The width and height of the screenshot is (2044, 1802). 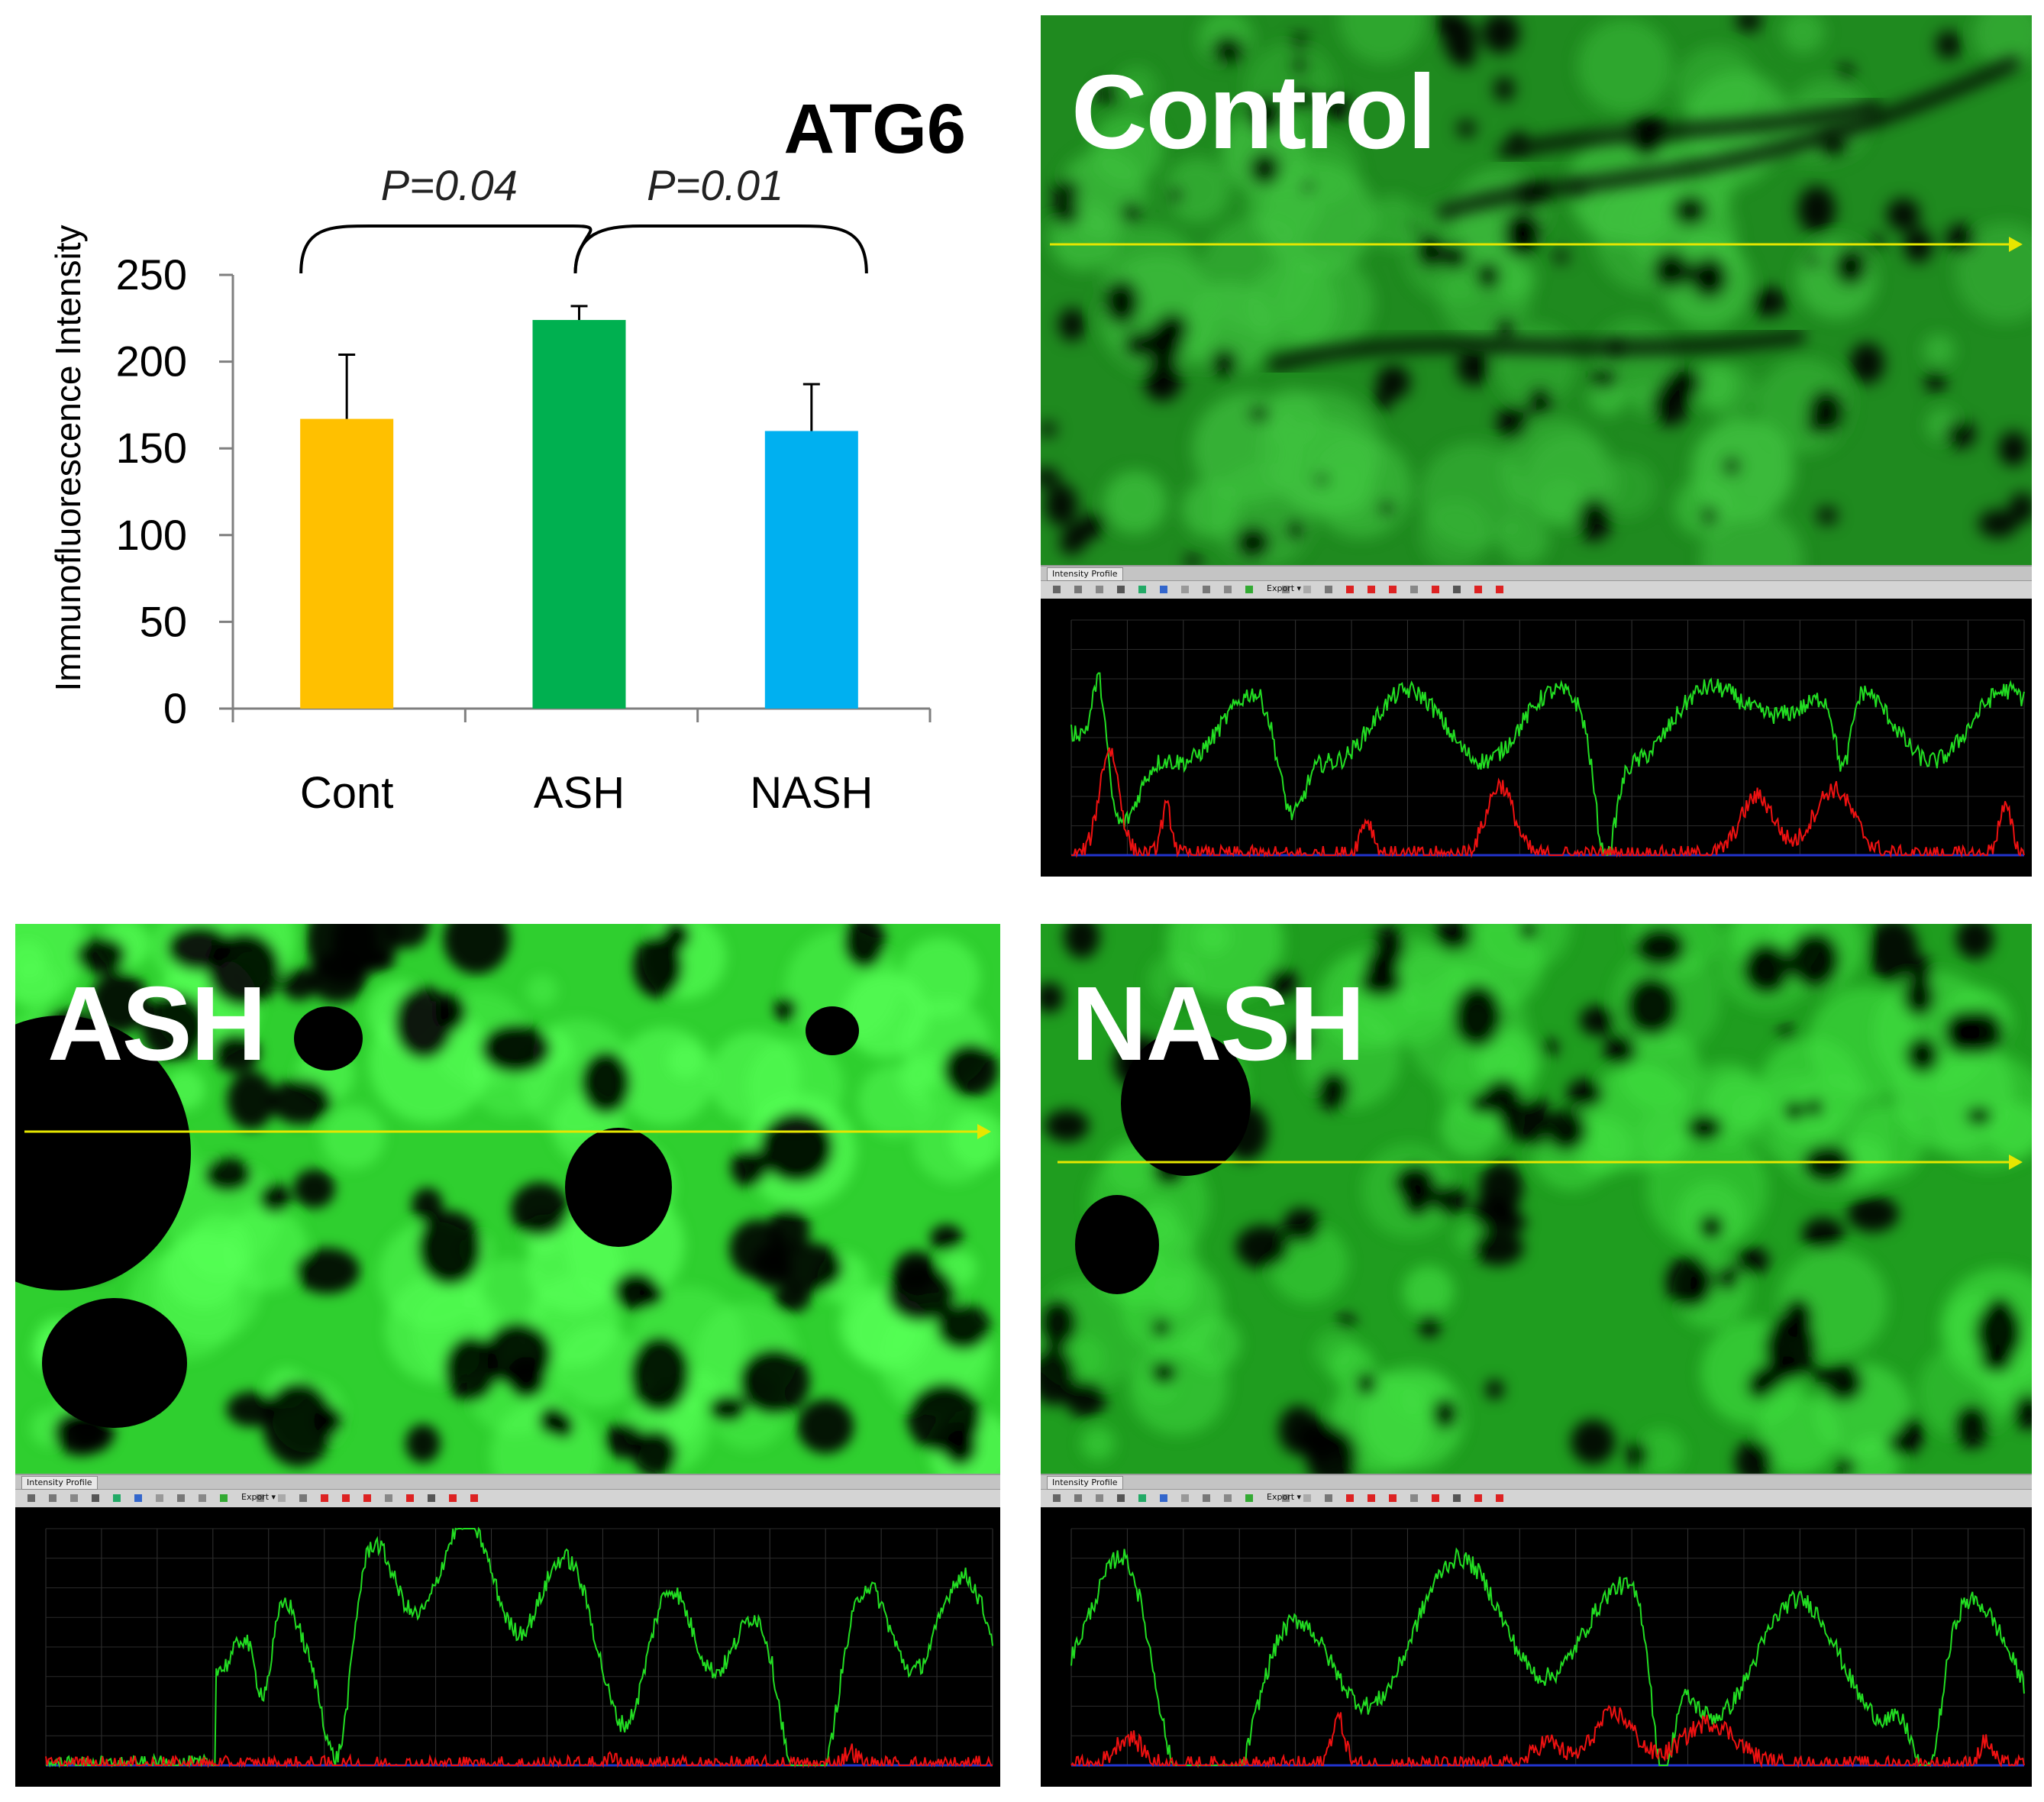 What do you see at coordinates (586, 793) in the screenshot?
I see `category-labels: Cont ASH NASH` at bounding box center [586, 793].